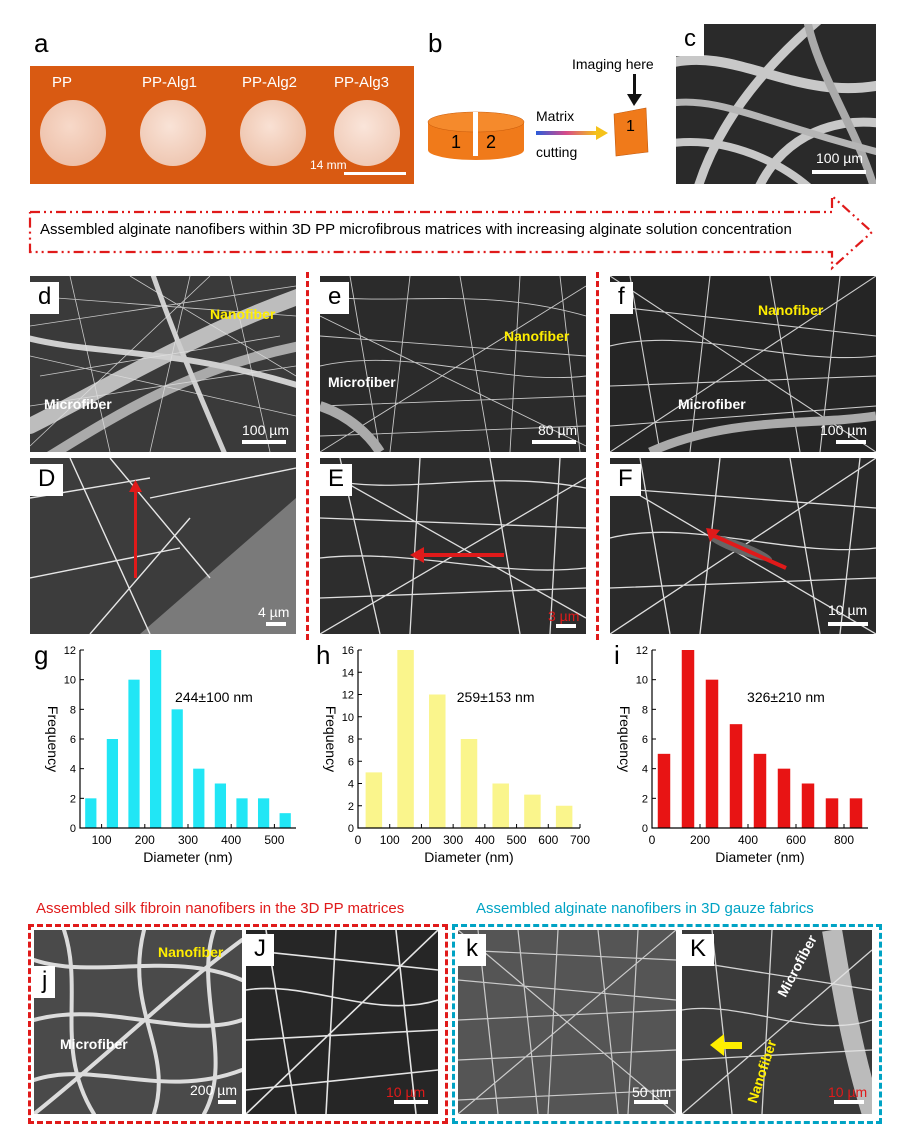 This screenshot has width=906, height=1139. What do you see at coordinates (554, 442) in the screenshot?
I see `panel-e-scale-bar` at bounding box center [554, 442].